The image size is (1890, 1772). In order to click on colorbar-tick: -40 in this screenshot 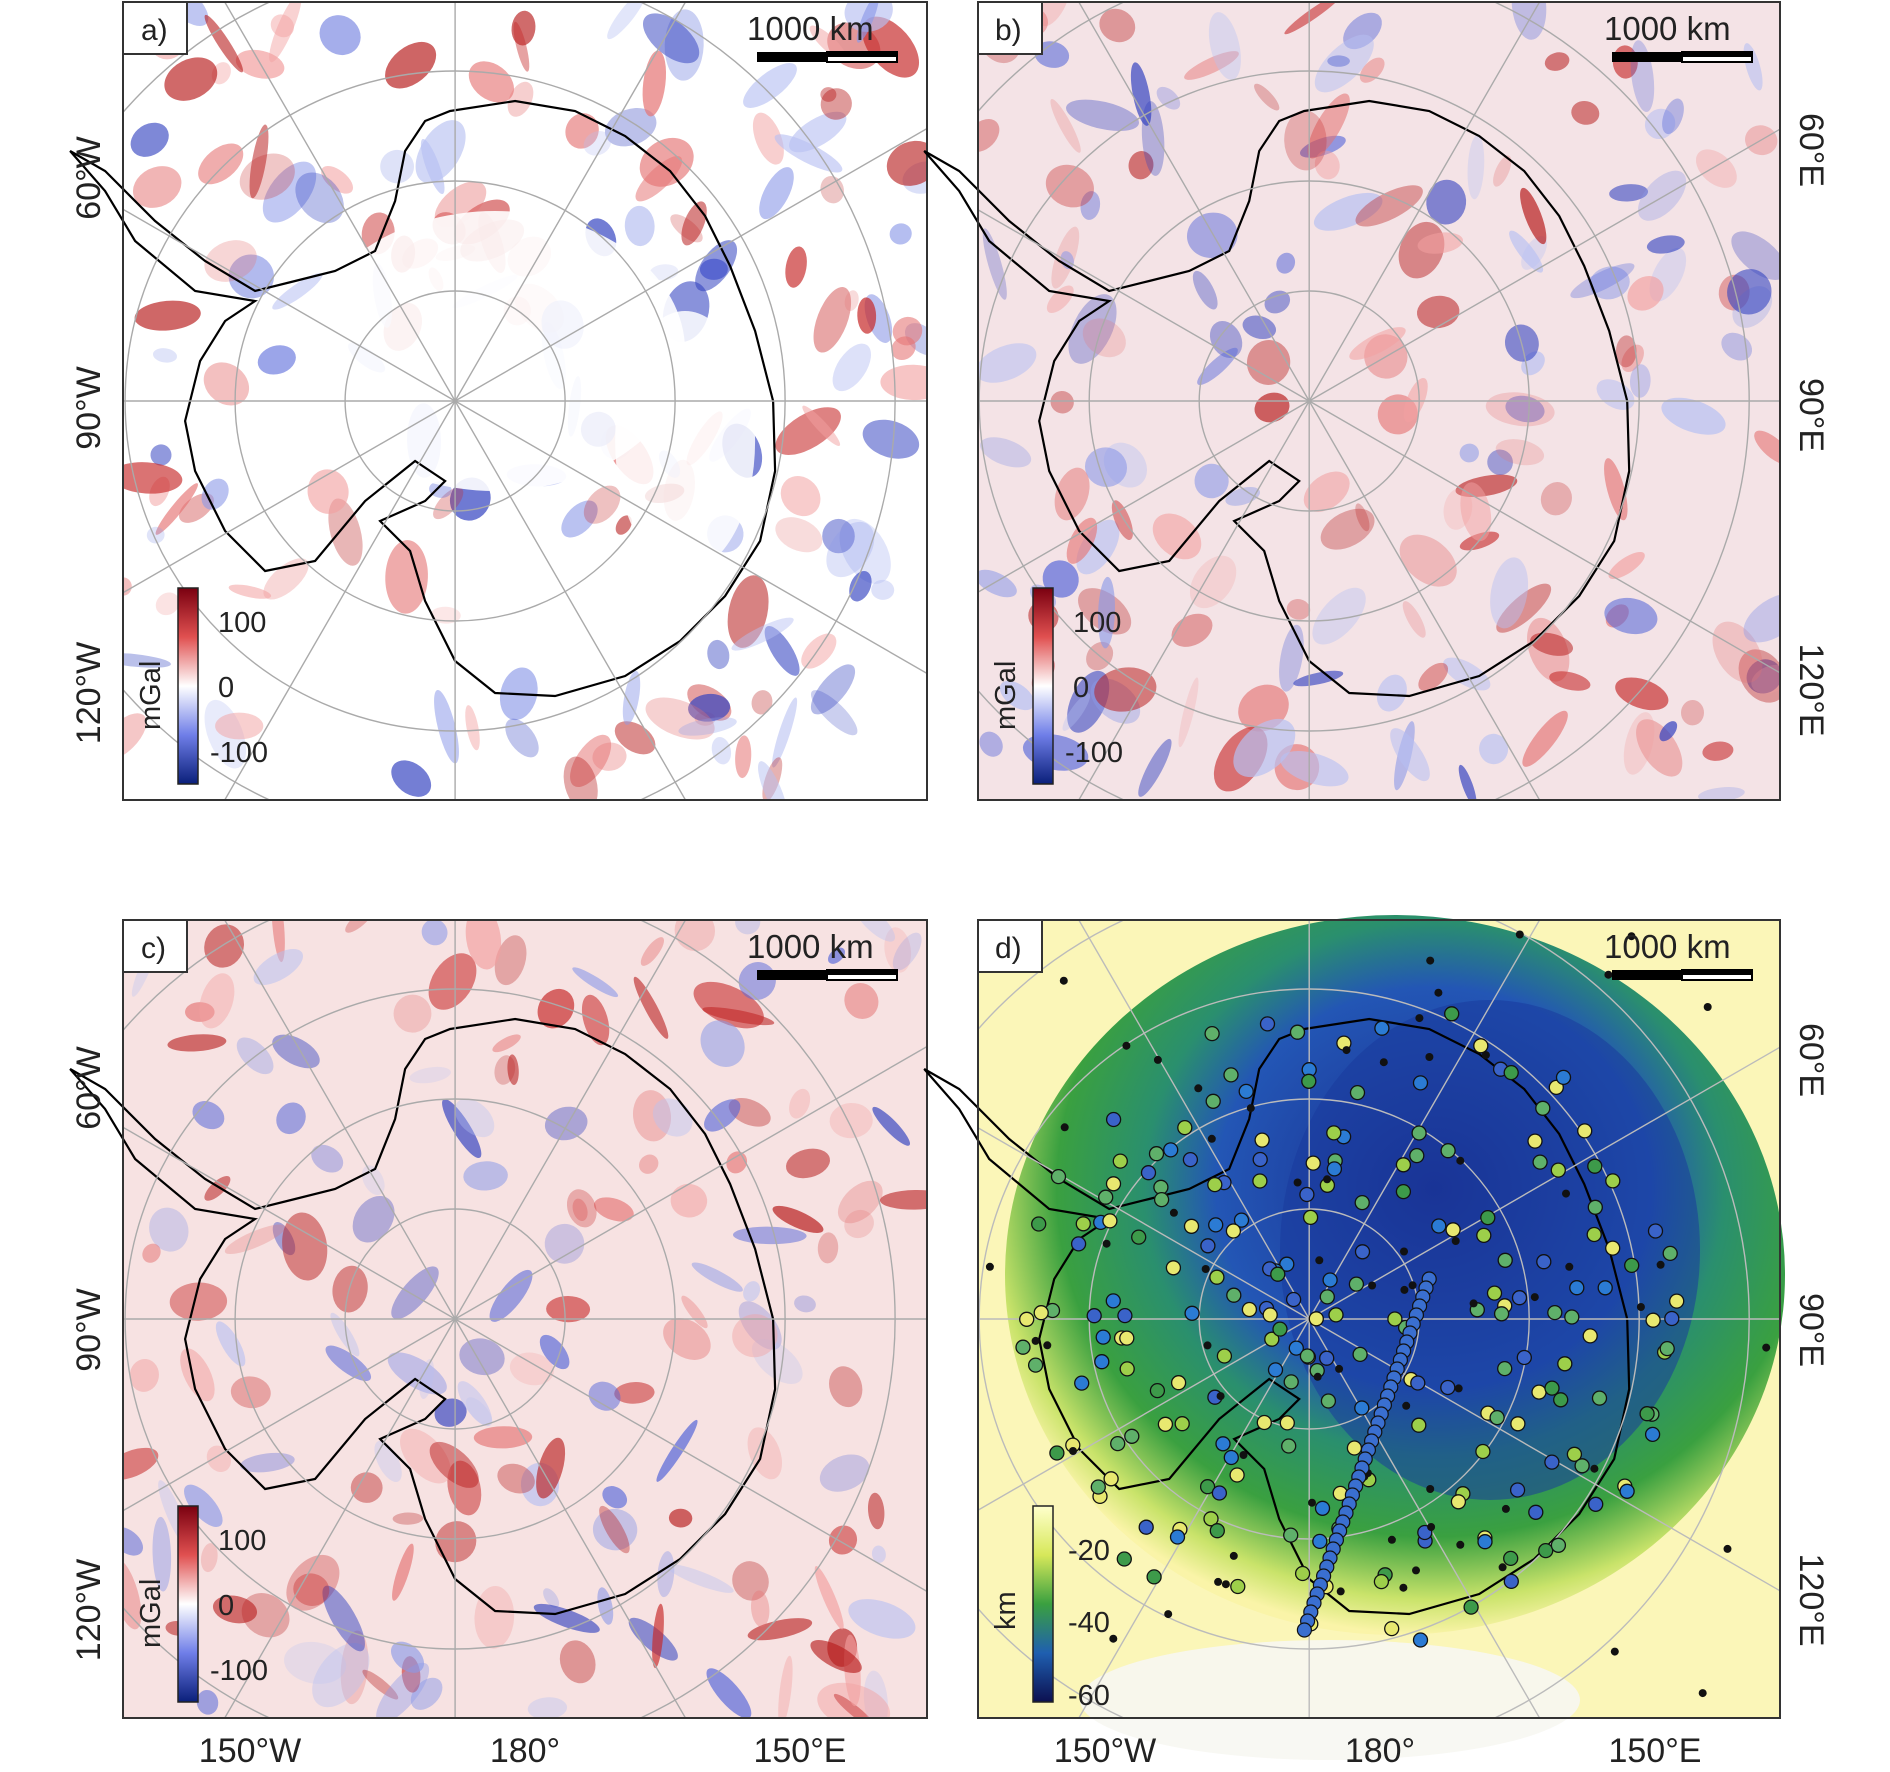, I will do `click(1089, 1623)`.